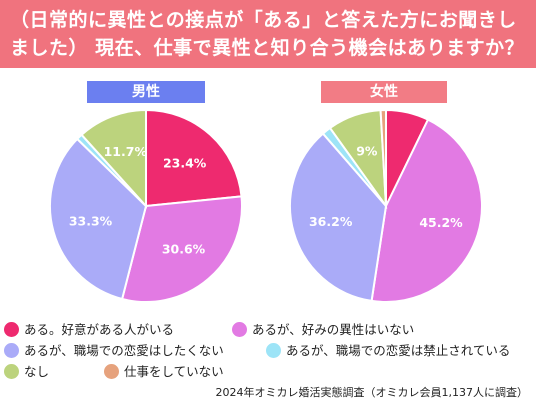  What do you see at coordinates (398, 350) in the screenshot?
I see `legend-label-3: あるが、職場での恋愛は禁止されている` at bounding box center [398, 350].